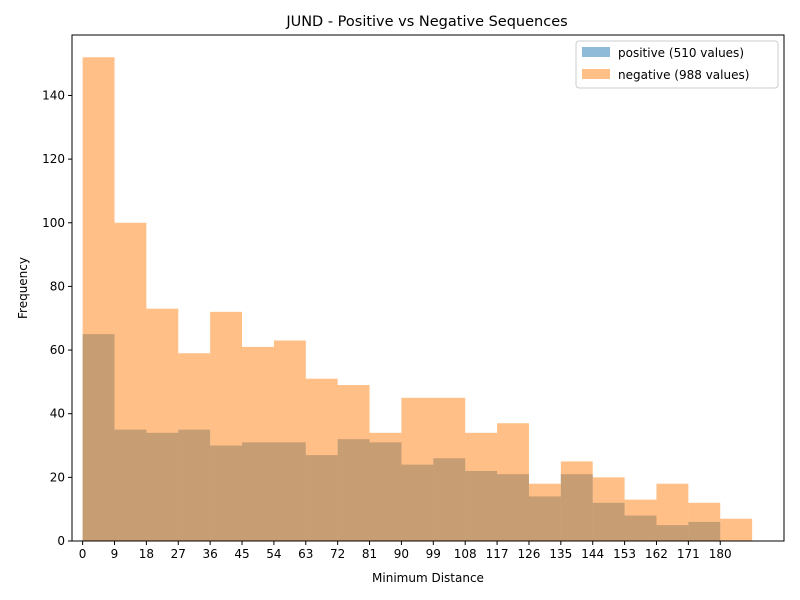 The height and width of the screenshot is (600, 800). Describe the element at coordinates (683, 75) in the screenshot. I see `legend-label-negative: negative (988 values)` at that location.